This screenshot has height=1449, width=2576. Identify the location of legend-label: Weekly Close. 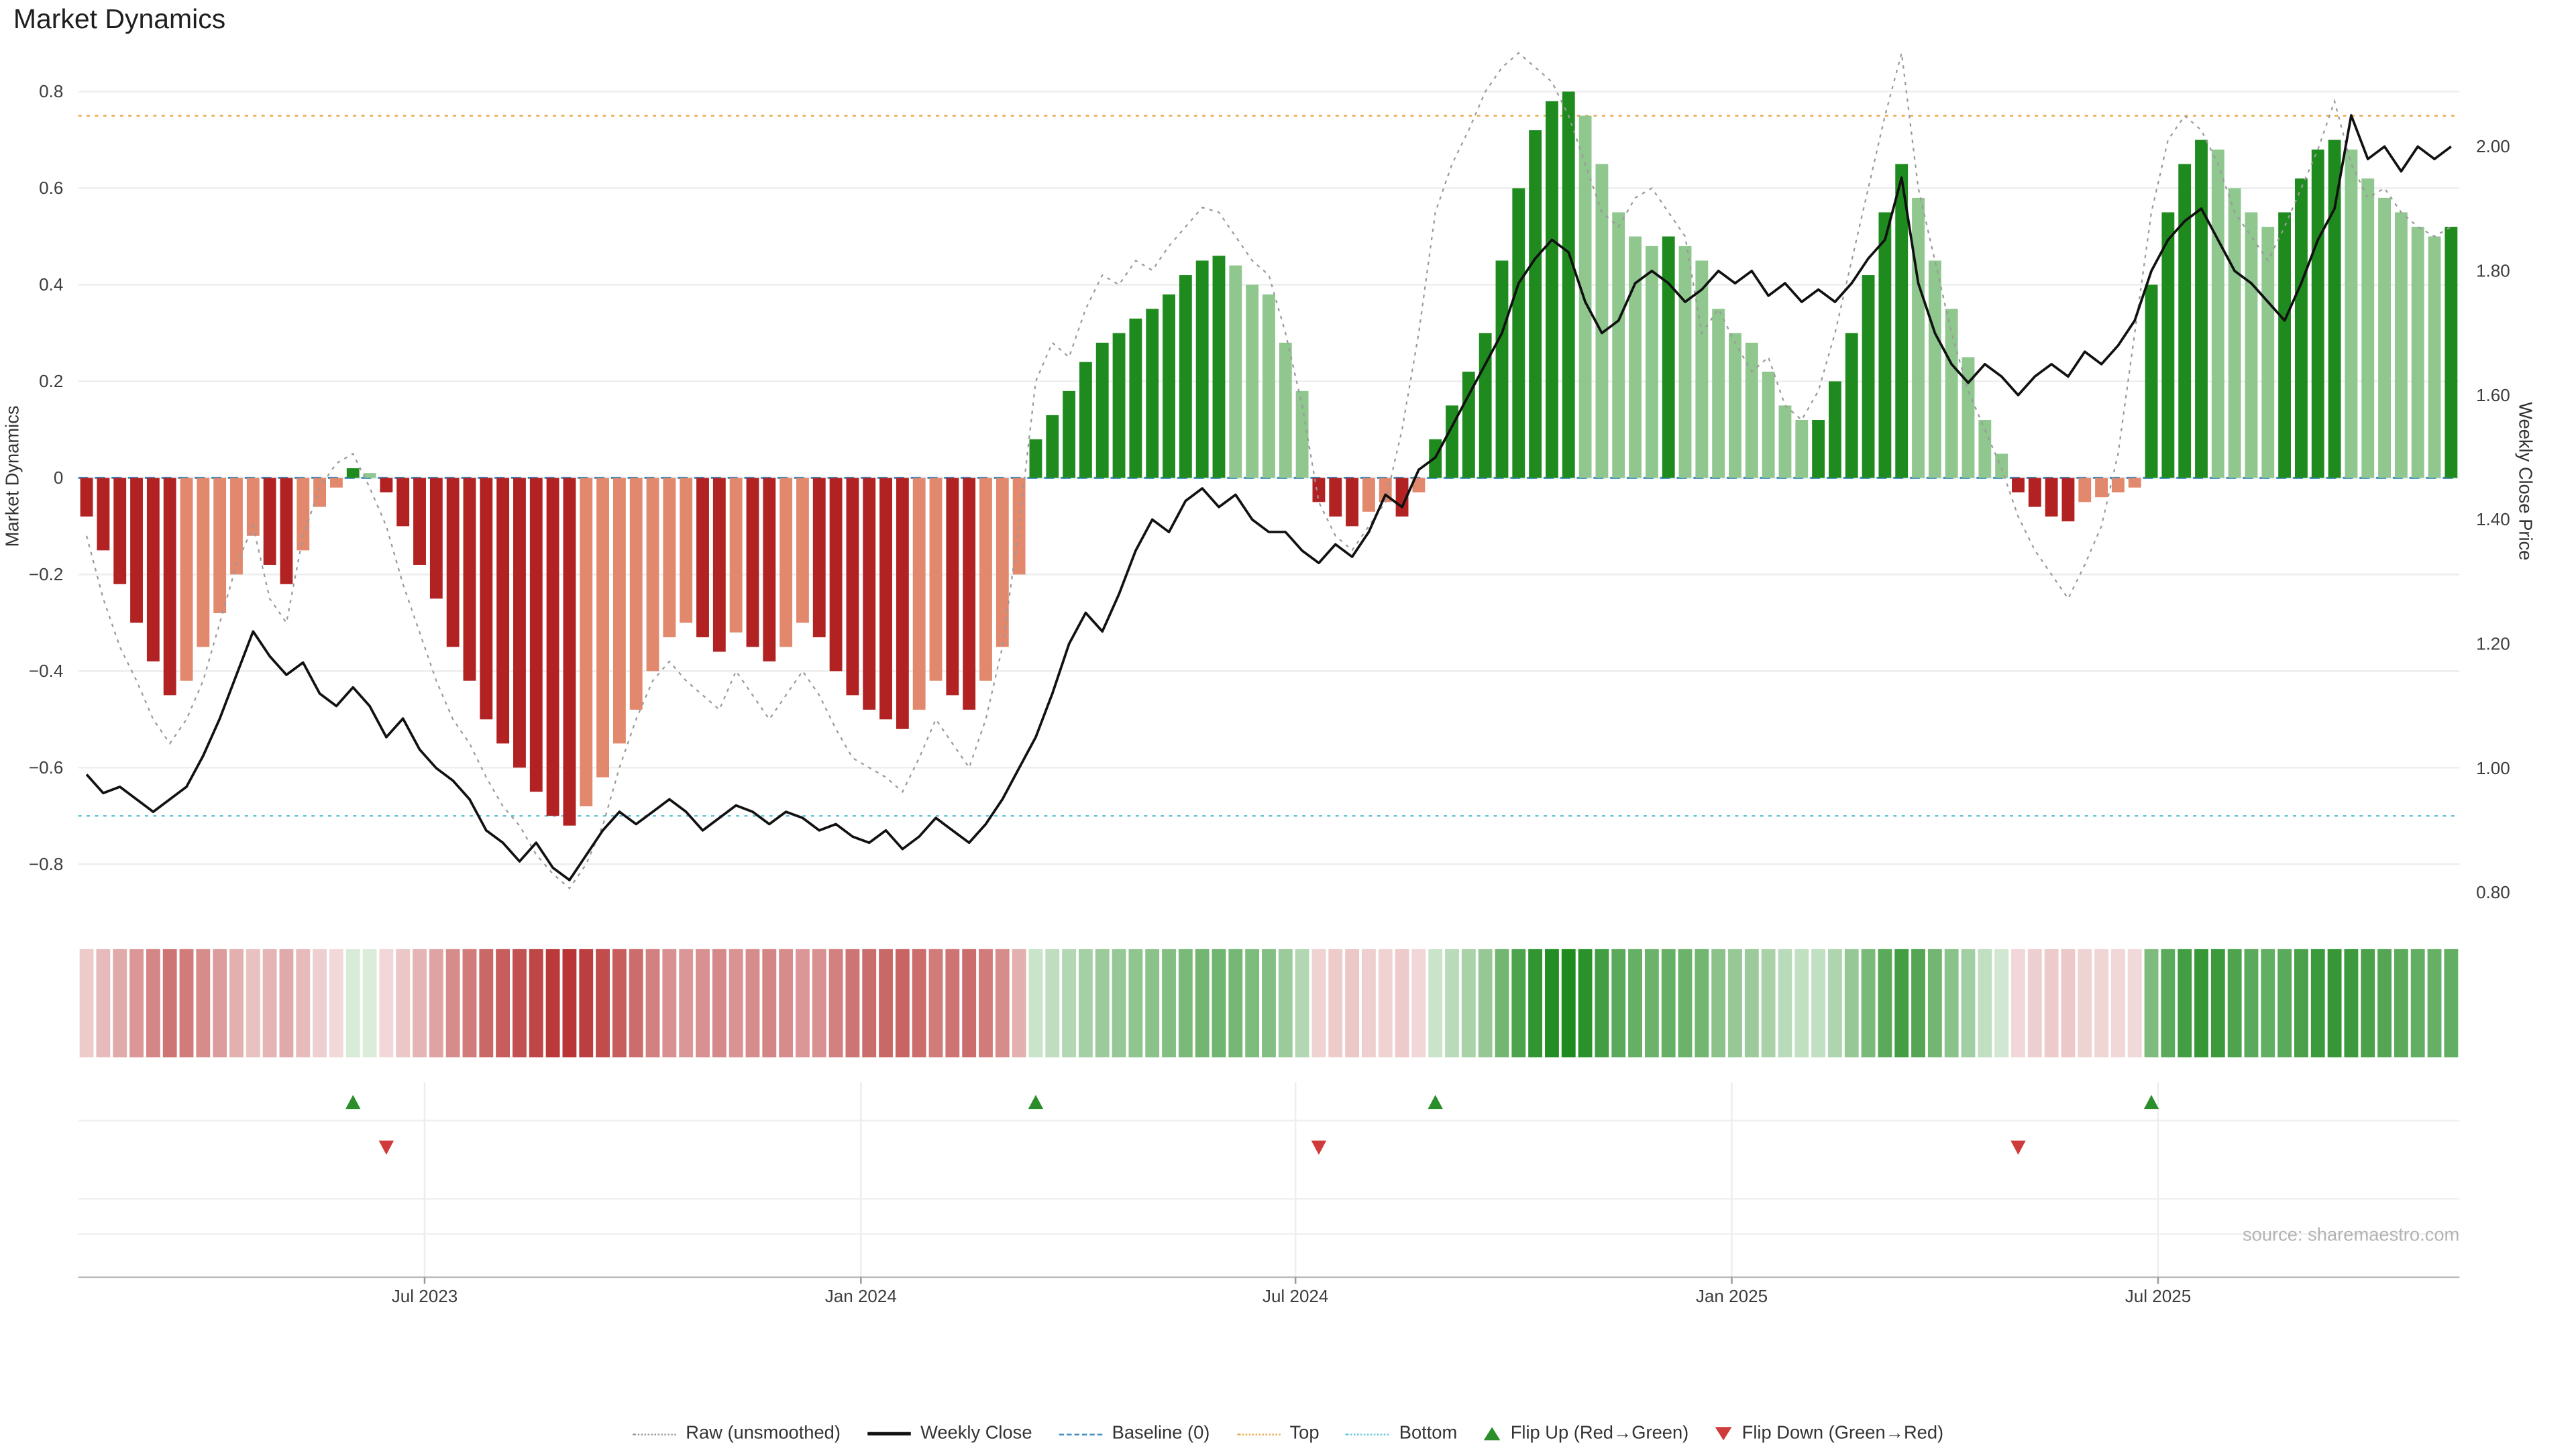
(976, 1434).